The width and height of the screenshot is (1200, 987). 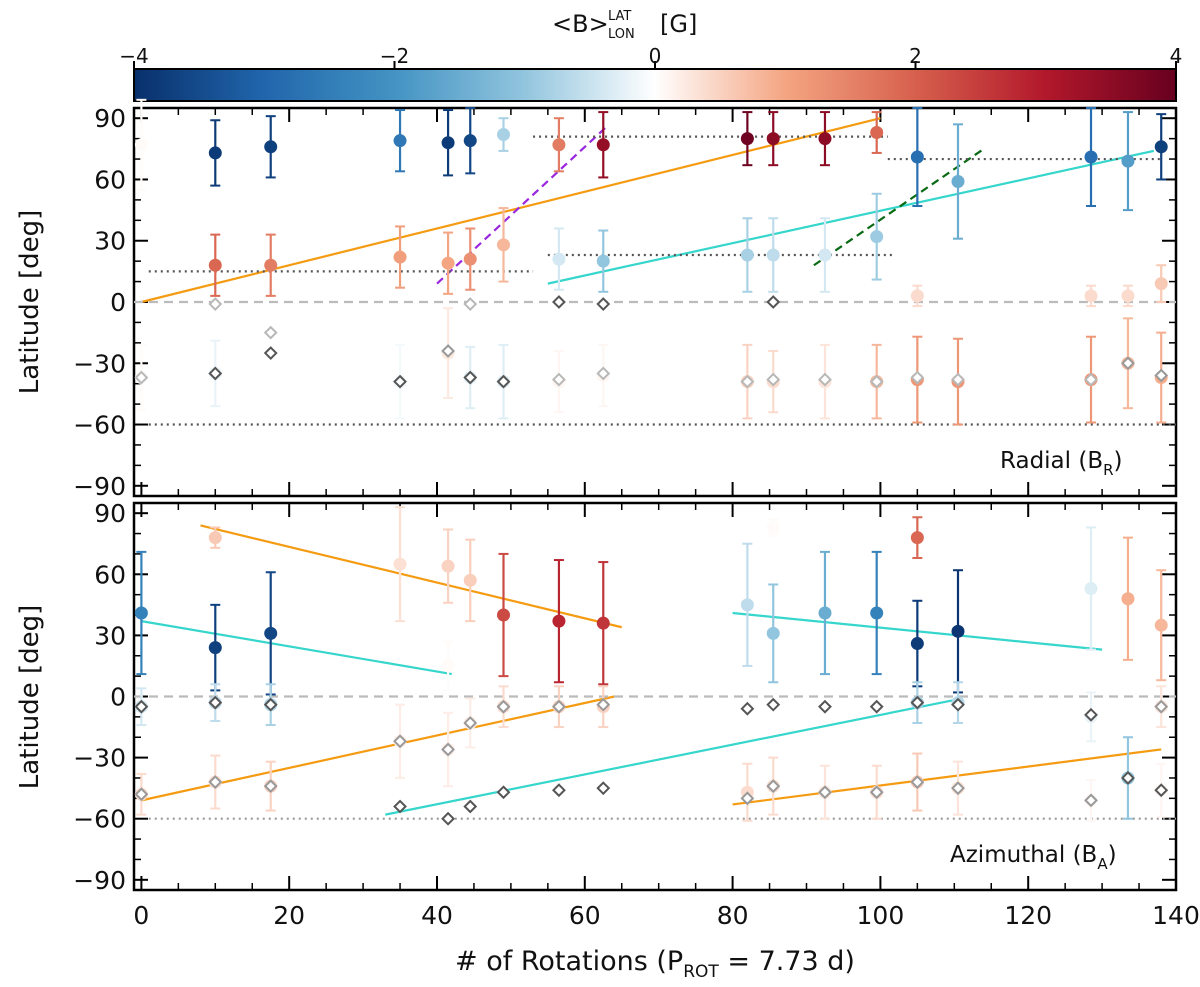 What do you see at coordinates (580, 24) in the screenshot?
I see `colorbar-title: <B>` at bounding box center [580, 24].